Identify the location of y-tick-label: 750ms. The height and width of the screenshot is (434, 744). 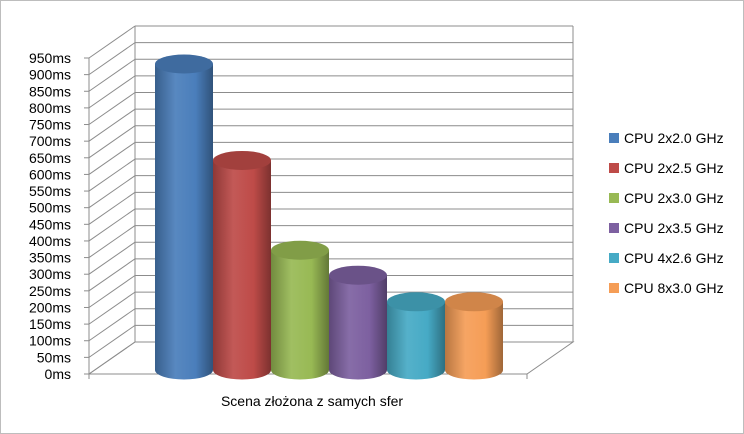
(50, 125).